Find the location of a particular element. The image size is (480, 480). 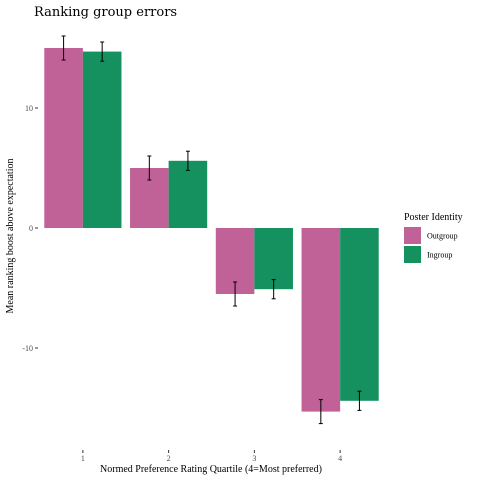

x-tick-label: 2 is located at coordinates (169, 458).